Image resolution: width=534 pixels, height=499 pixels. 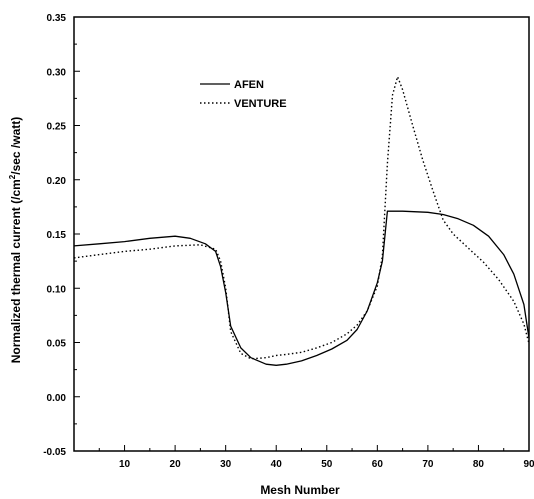 I want to click on x-tick-label: 50, so click(x=327, y=464).